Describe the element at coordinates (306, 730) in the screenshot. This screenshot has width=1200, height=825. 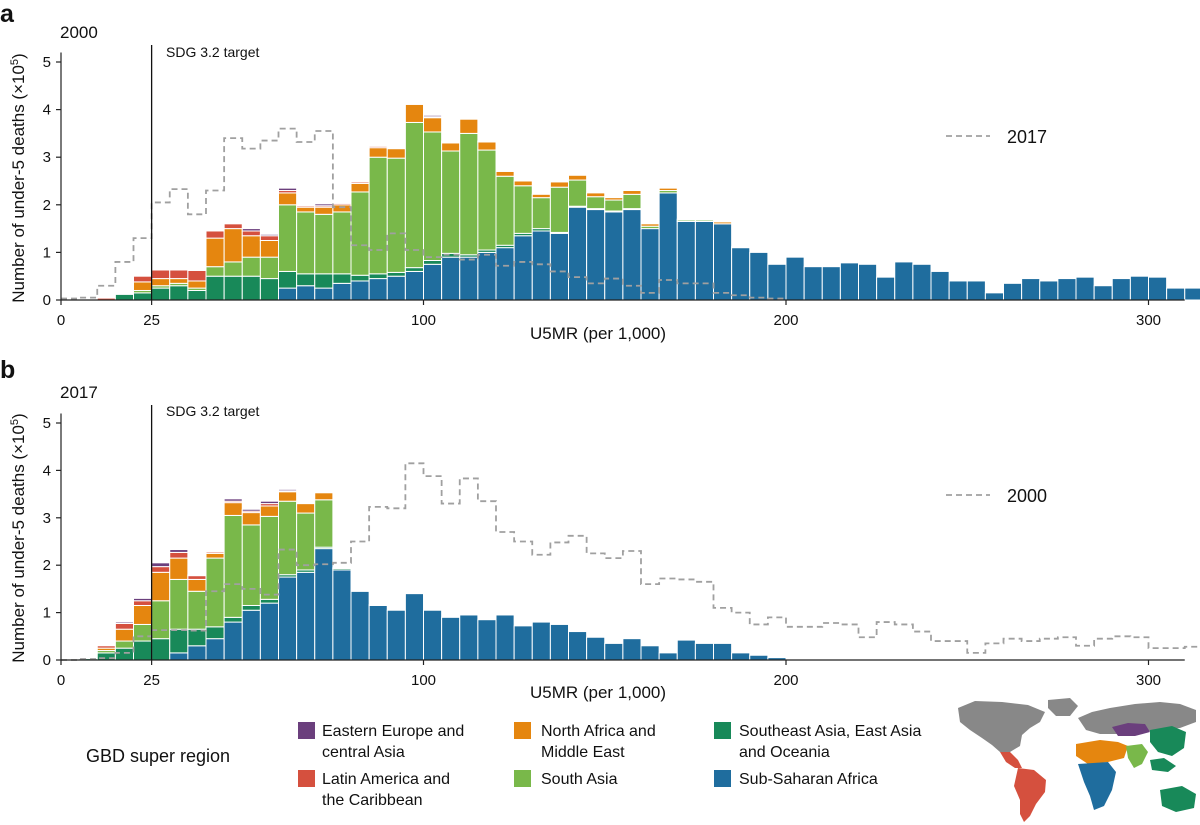
I see `legend-swatch-eeca` at that location.